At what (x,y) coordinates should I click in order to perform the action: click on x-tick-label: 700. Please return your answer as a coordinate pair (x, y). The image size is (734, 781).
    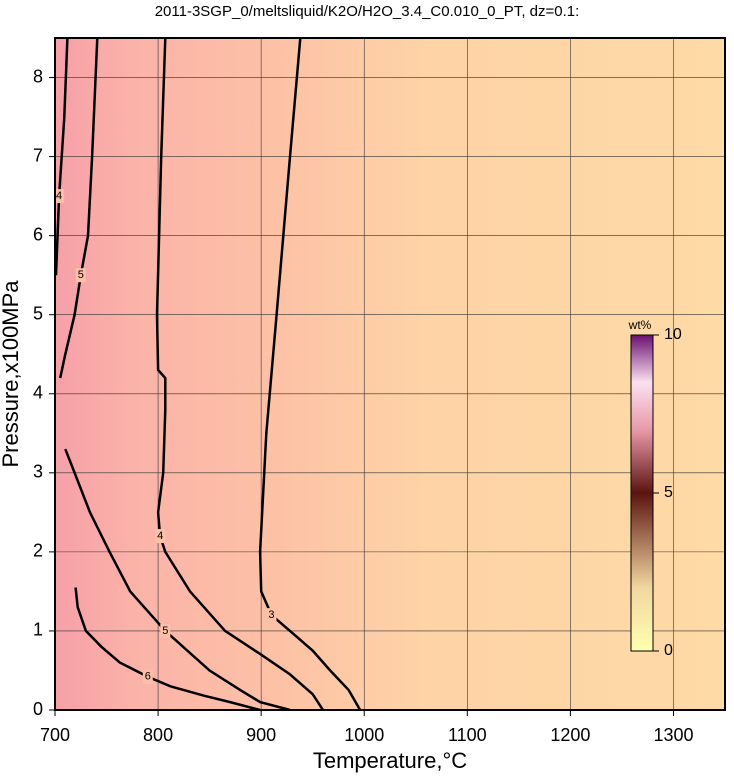
    Looking at the image, I should click on (55, 735).